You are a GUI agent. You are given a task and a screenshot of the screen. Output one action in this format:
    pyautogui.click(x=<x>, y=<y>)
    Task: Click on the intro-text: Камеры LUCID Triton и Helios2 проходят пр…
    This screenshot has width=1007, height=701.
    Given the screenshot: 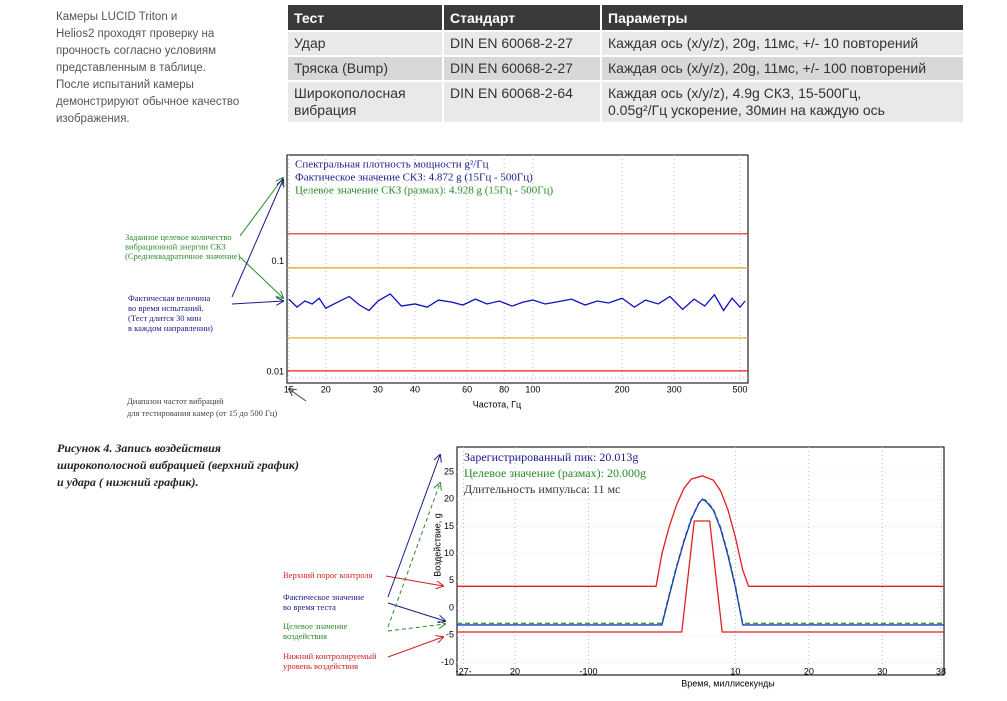 What is the action you would take?
    pyautogui.click(x=147, y=68)
    